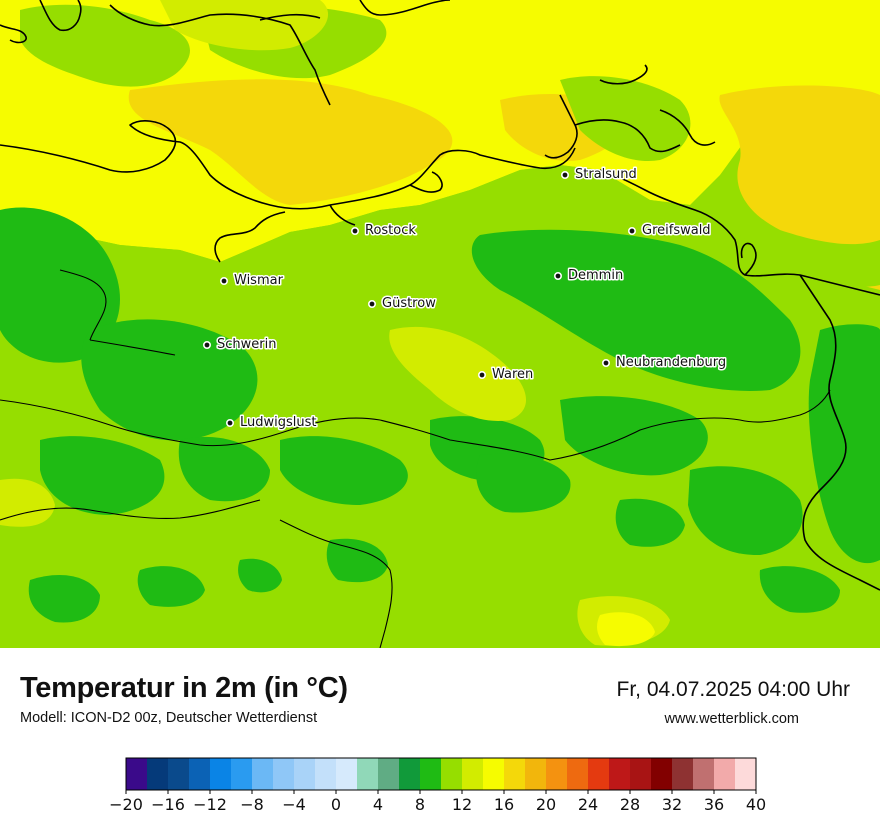  I want to click on city-label: Schwerin, so click(246, 344).